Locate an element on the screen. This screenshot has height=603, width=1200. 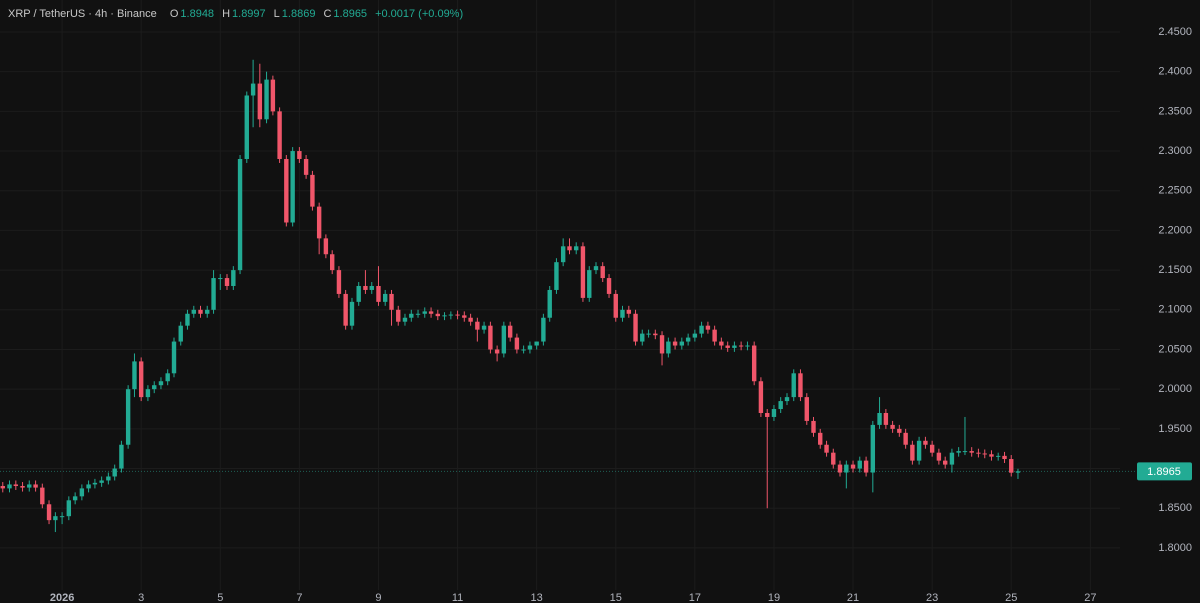
price-tag-label: 1.8965 is located at coordinates (1164, 472).